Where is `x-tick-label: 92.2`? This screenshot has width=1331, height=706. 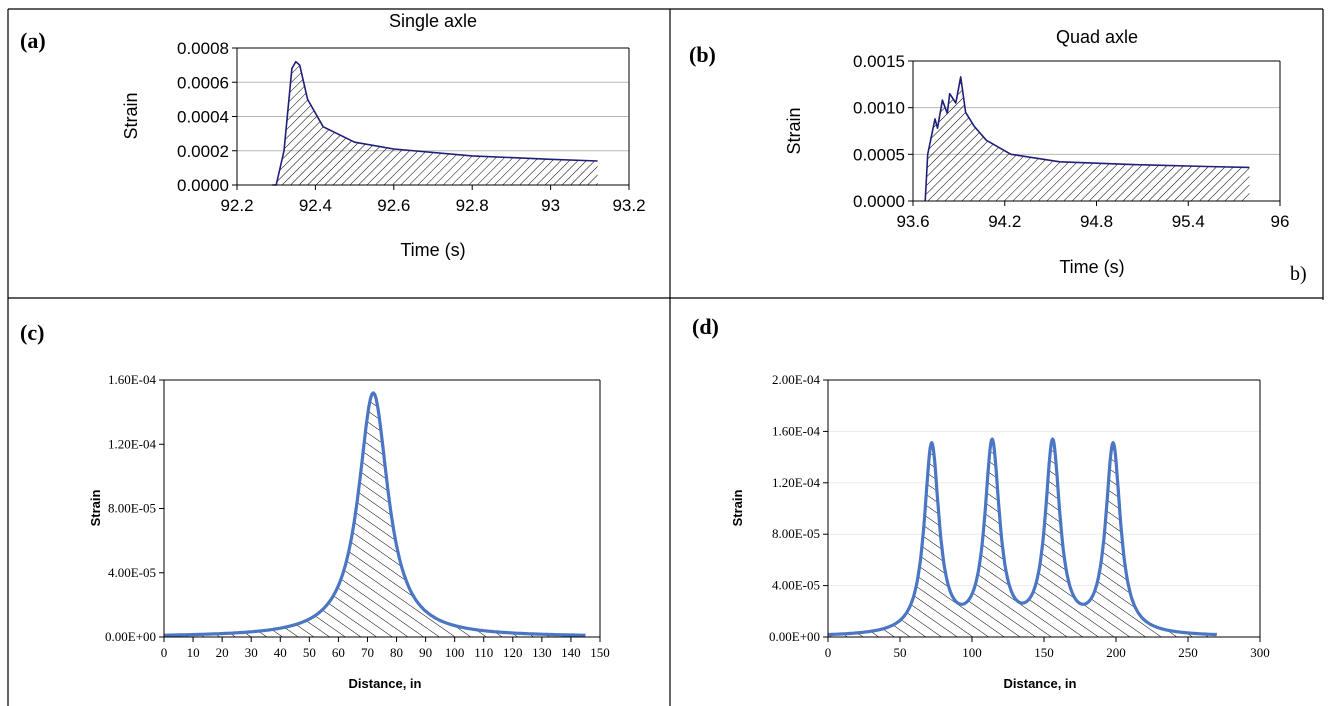
x-tick-label: 92.2 is located at coordinates (236, 205).